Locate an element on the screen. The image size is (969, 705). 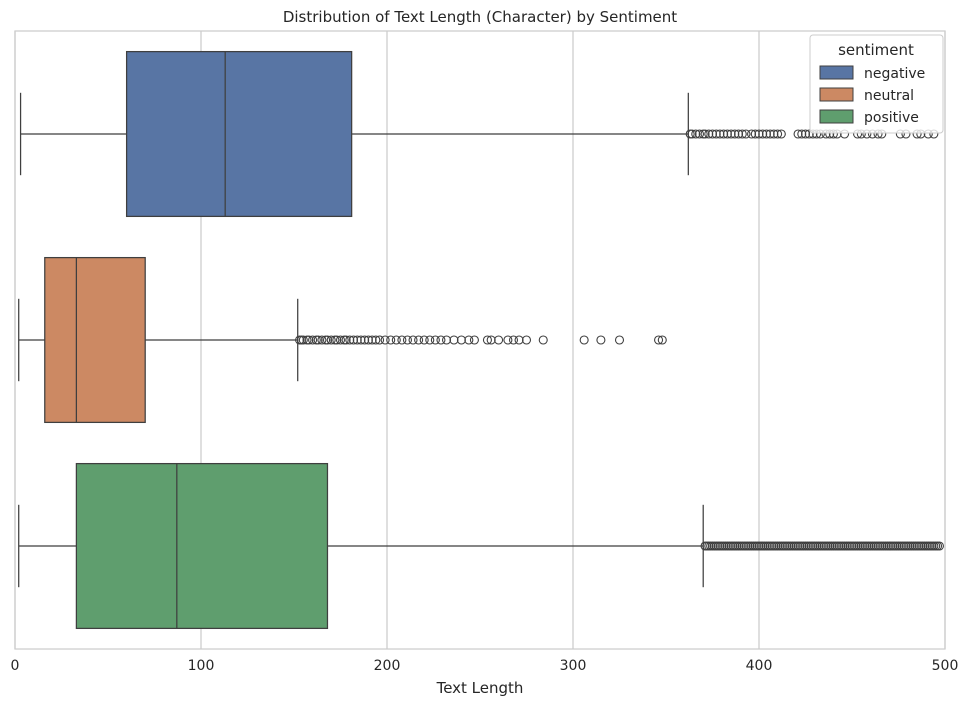
legend-label-positive: positive is located at coordinates (891, 118).